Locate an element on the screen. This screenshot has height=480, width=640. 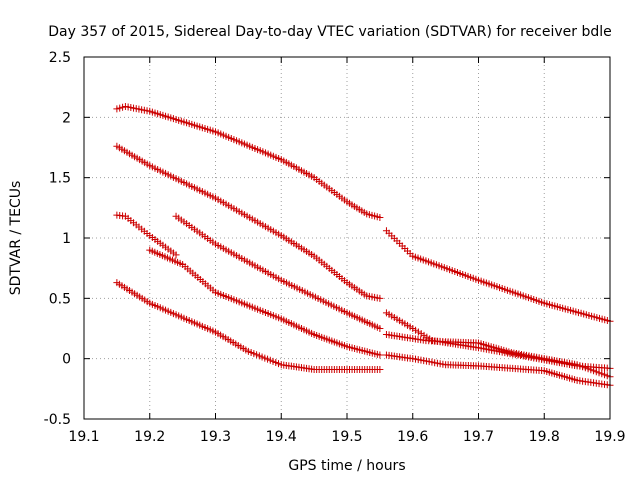
y-tick-label: 0 is located at coordinates (66, 360).